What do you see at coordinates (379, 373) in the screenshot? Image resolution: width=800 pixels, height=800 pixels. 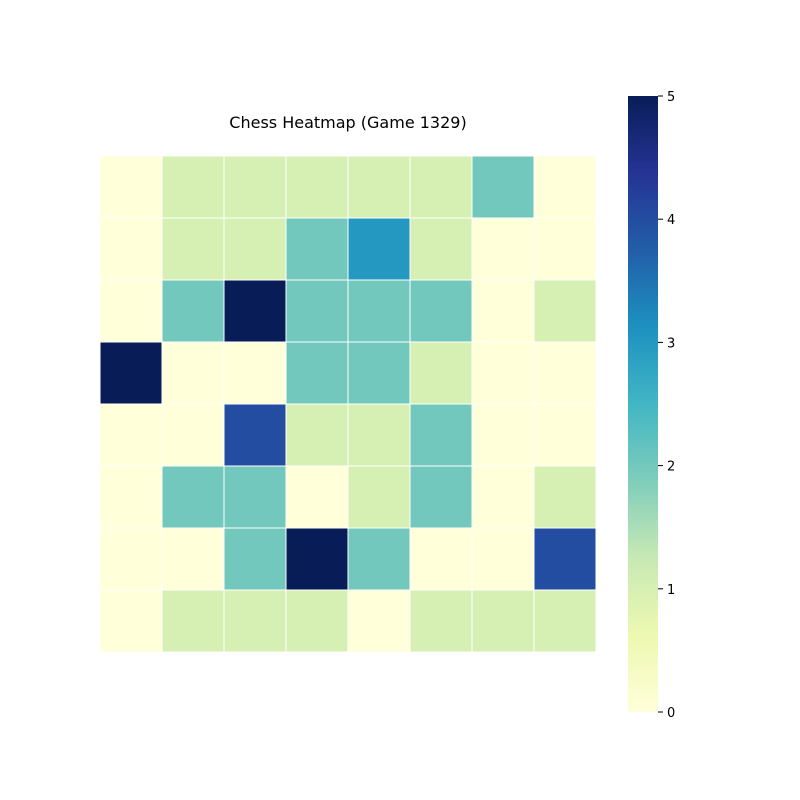 I see `heatmap-cell-r3-c4` at bounding box center [379, 373].